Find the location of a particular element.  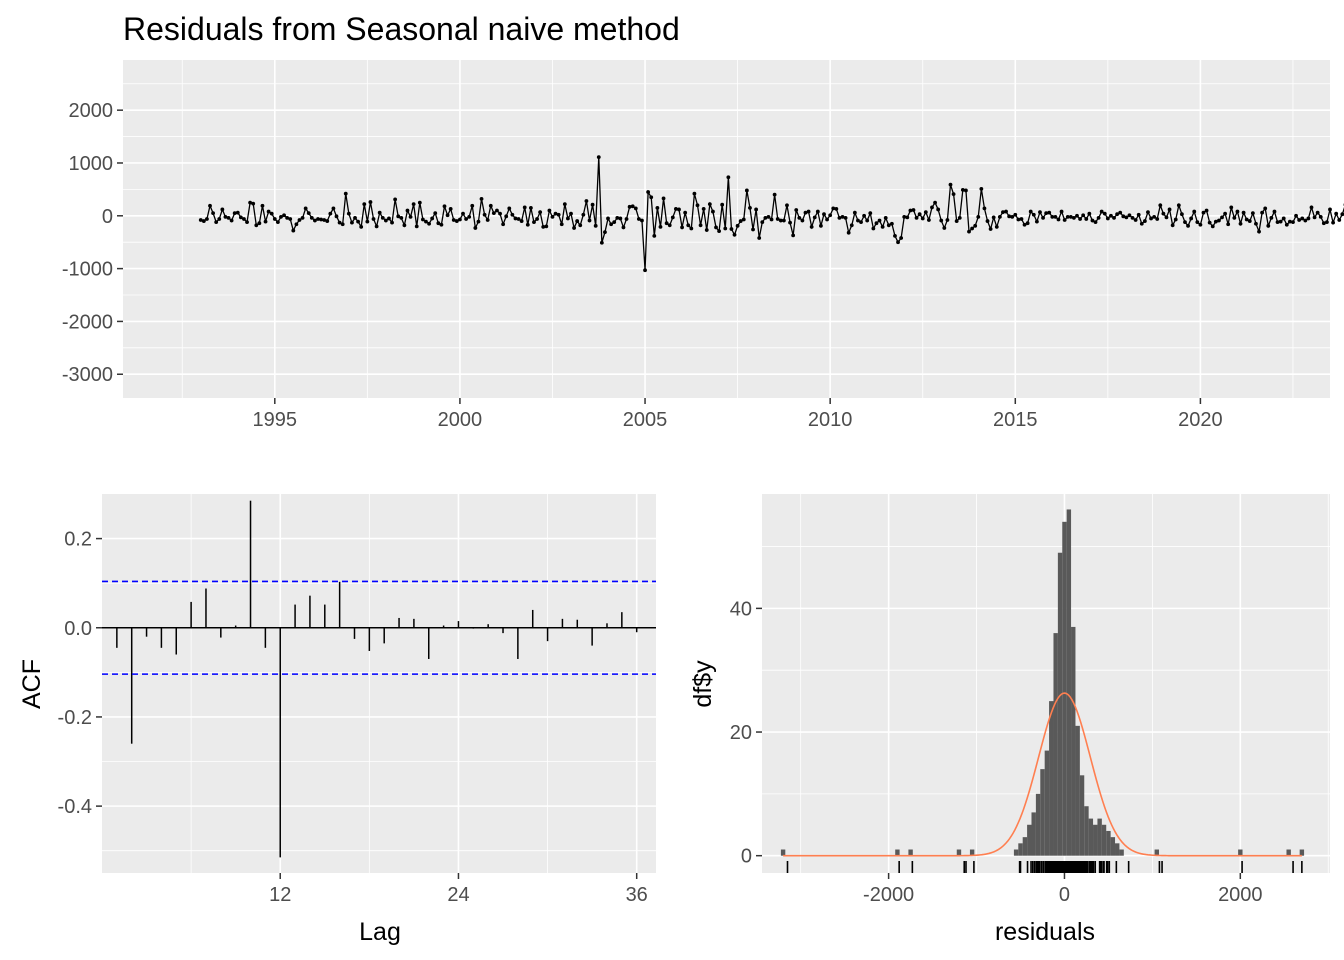

y-tick-label: 40 is located at coordinates (741, 609).